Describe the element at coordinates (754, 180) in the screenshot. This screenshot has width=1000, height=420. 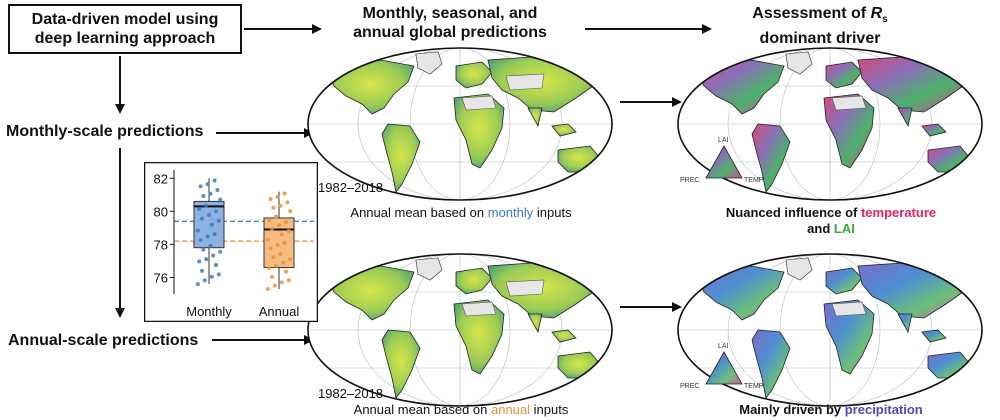
I see `legend-right-label: TEMP` at that location.